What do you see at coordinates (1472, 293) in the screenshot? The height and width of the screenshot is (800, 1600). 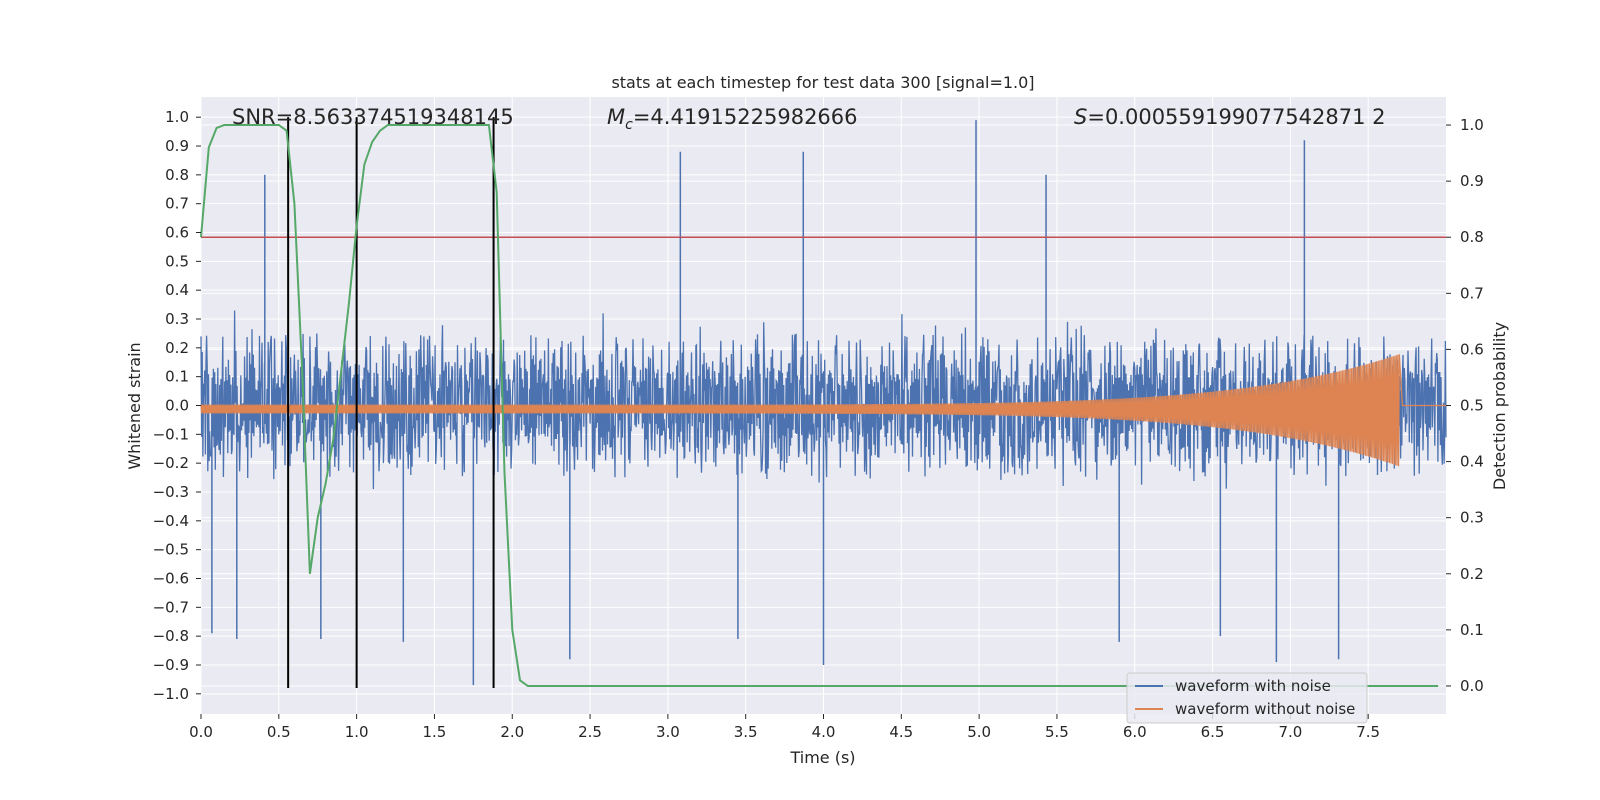 I see `y2-tick-label: 0.7` at bounding box center [1472, 293].